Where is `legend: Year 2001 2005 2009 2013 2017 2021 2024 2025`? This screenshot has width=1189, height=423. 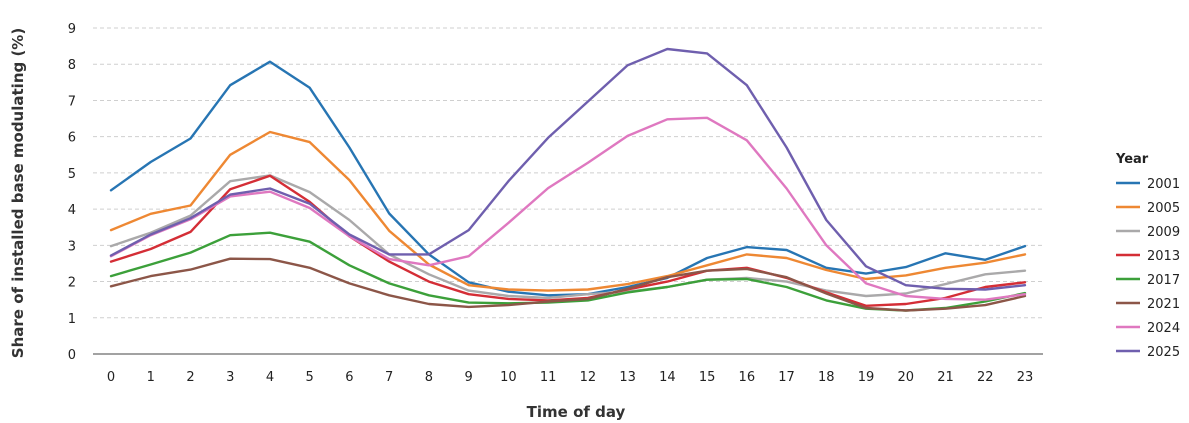 legend: Year 2001 2005 2009 2013 2017 2021 2024 2025 is located at coordinates (1147, 256).